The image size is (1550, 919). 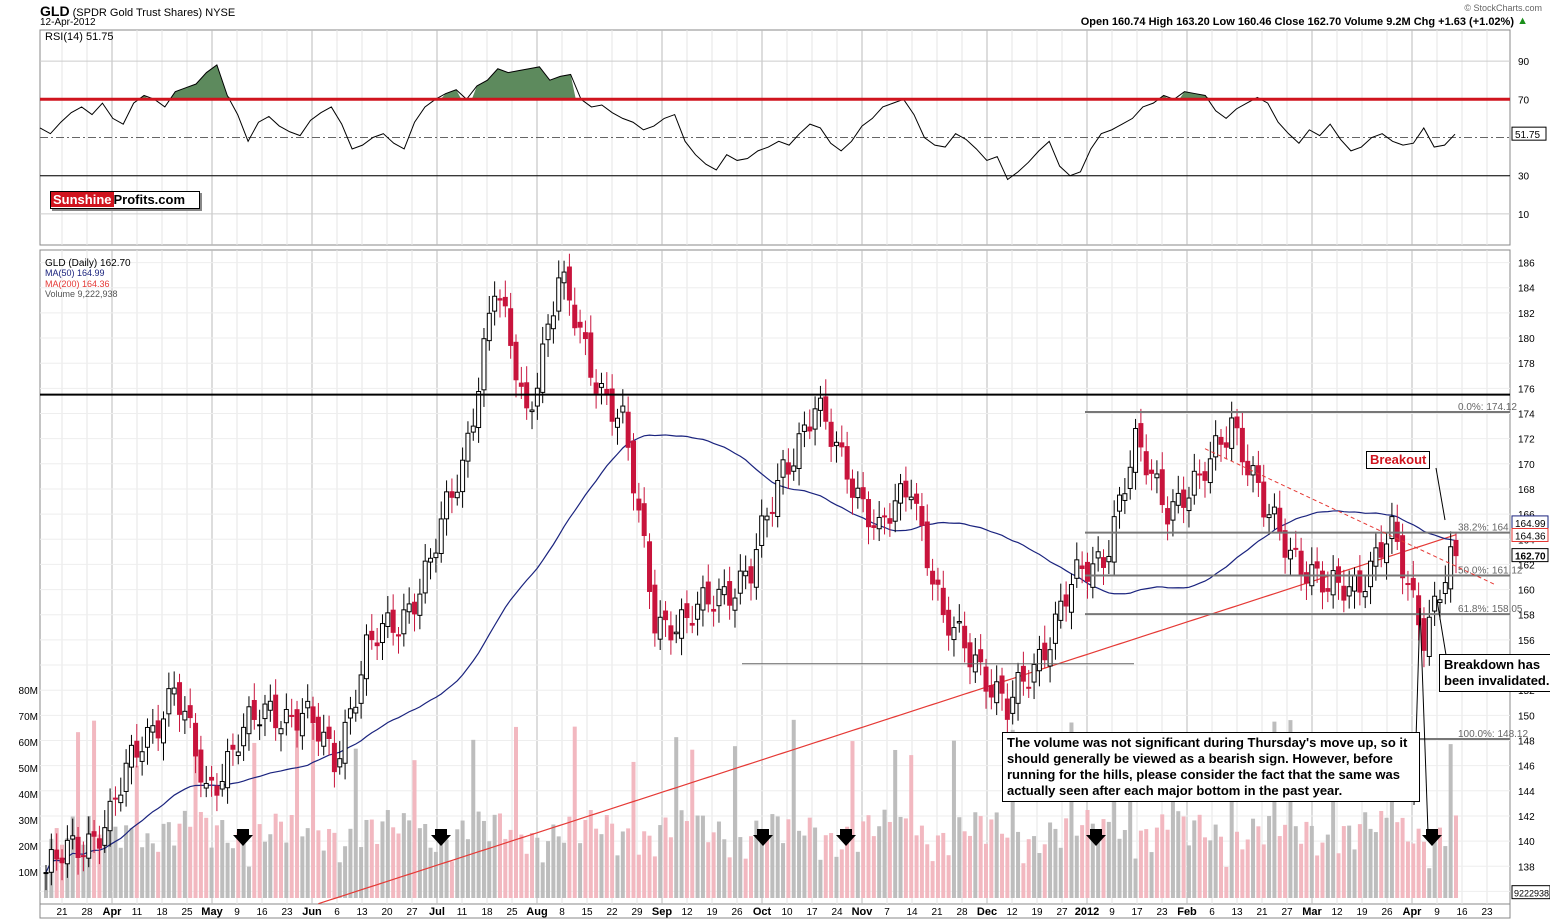 What do you see at coordinates (837, 912) in the screenshot?
I see `x-tick-label: 24` at bounding box center [837, 912].